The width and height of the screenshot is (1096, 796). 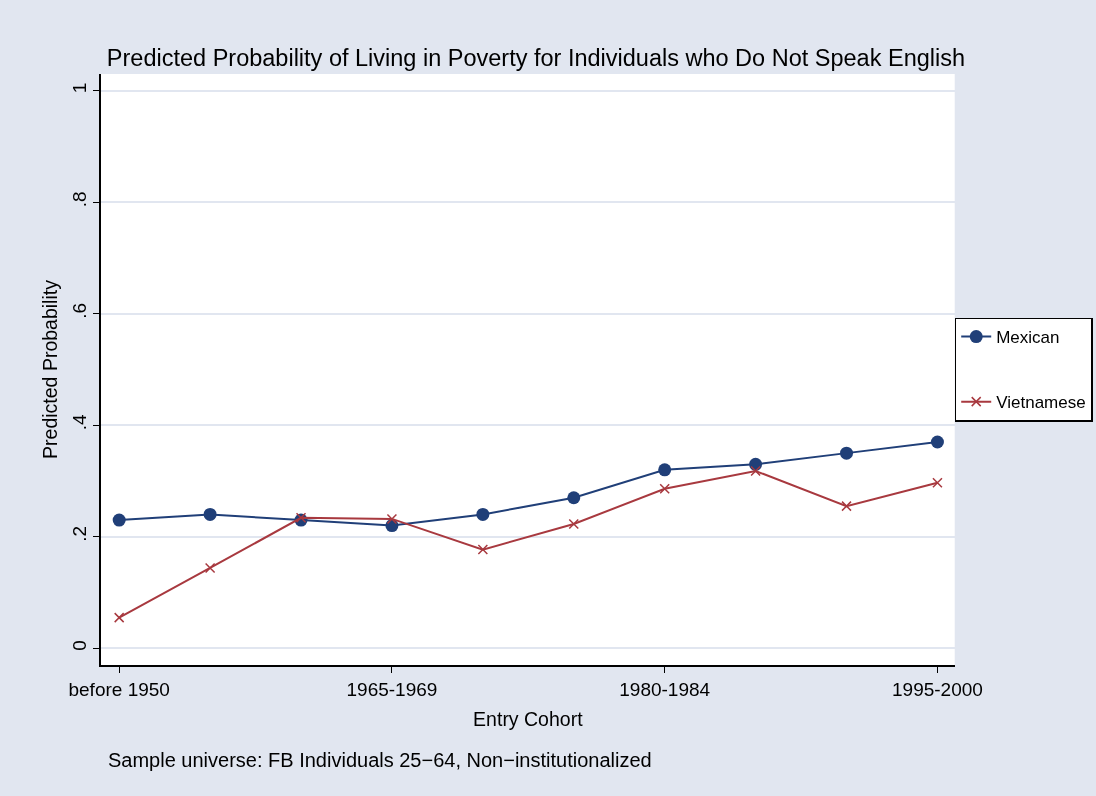 What do you see at coordinates (79, 310) in the screenshot?
I see `y-tick-label: .6` at bounding box center [79, 310].